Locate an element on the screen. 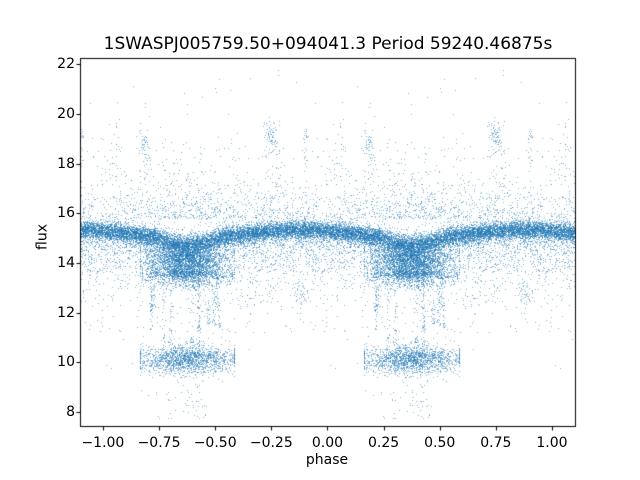  y-tick-label: 16 is located at coordinates (66, 213).